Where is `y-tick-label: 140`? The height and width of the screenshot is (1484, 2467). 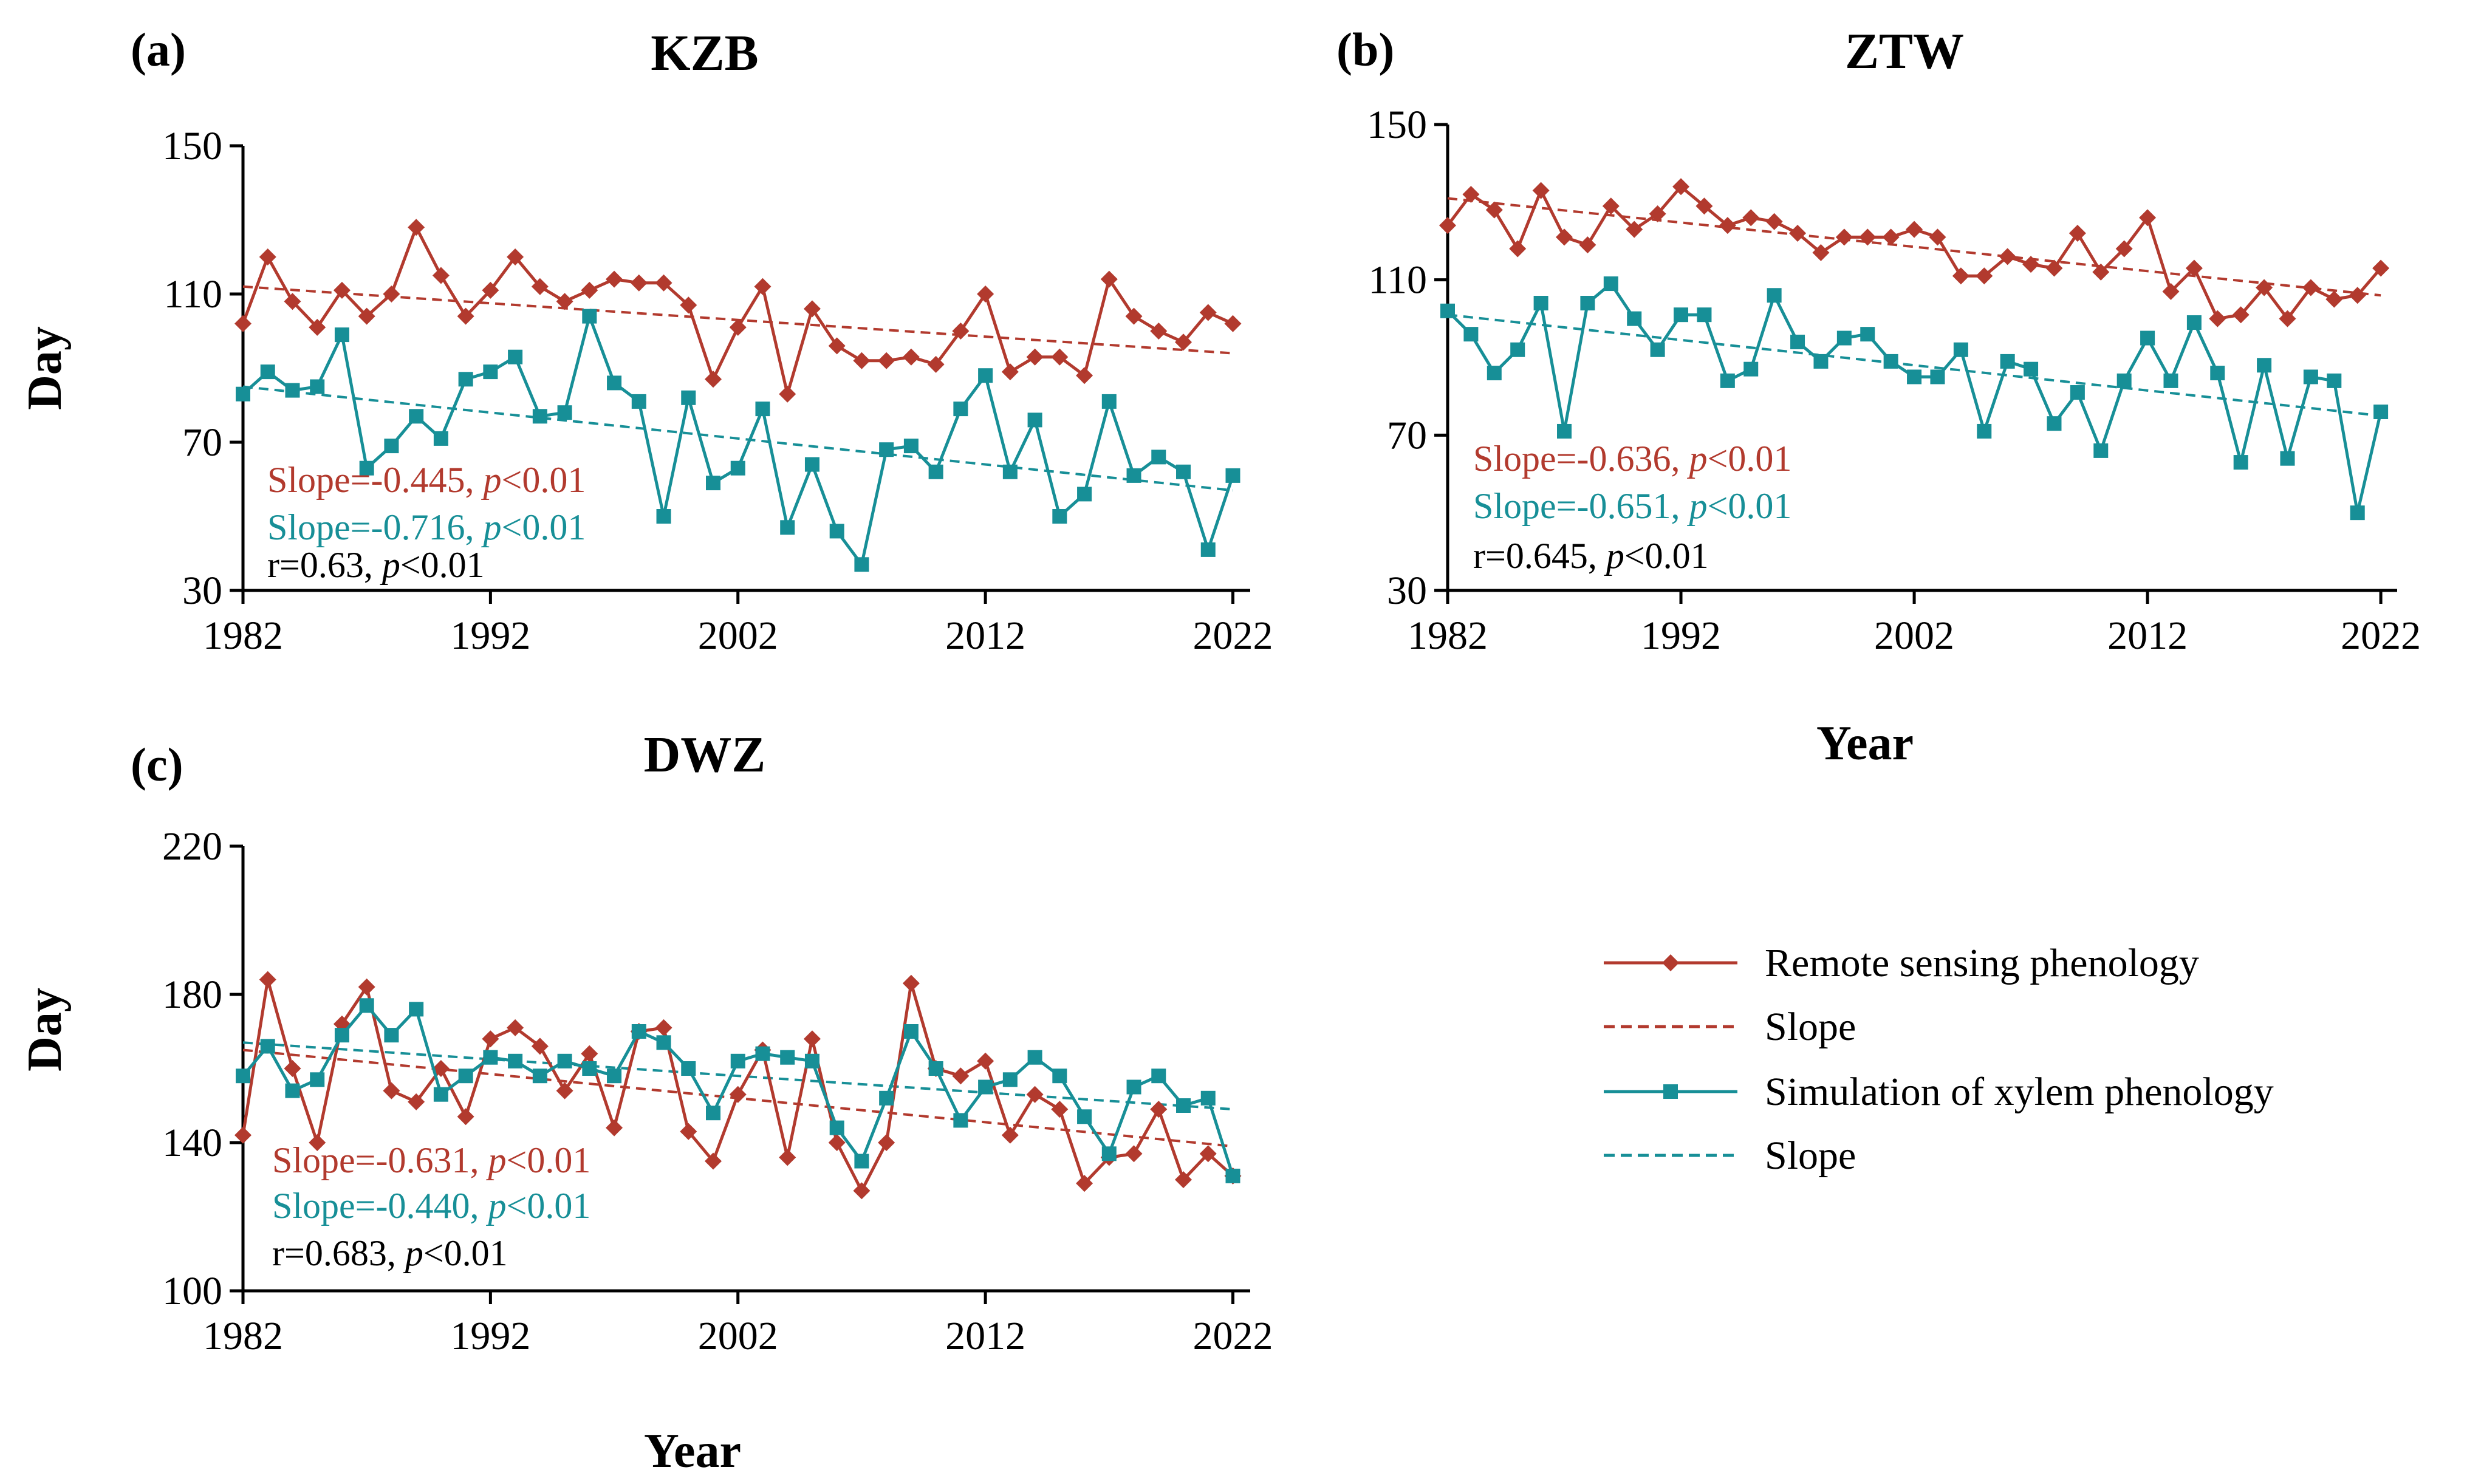 y-tick-label: 140 is located at coordinates (192, 1143).